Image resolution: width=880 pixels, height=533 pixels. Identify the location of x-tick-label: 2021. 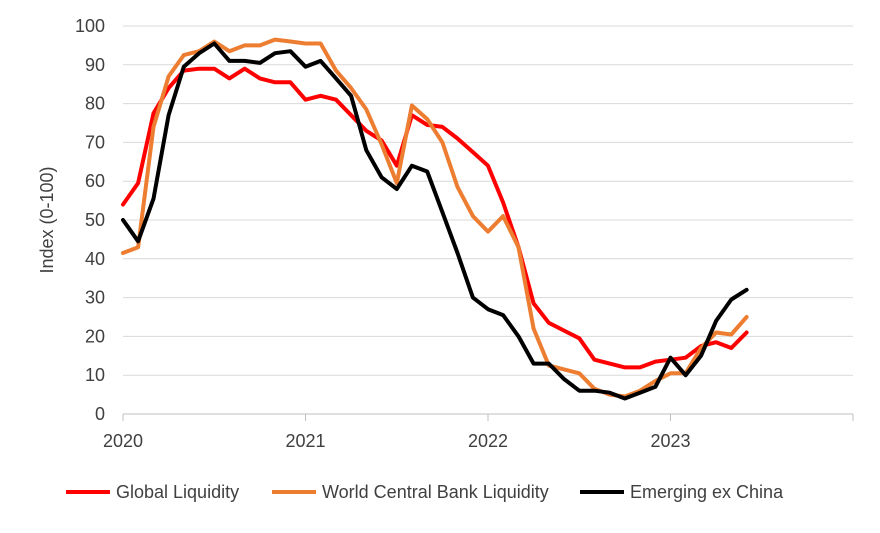
(305, 441).